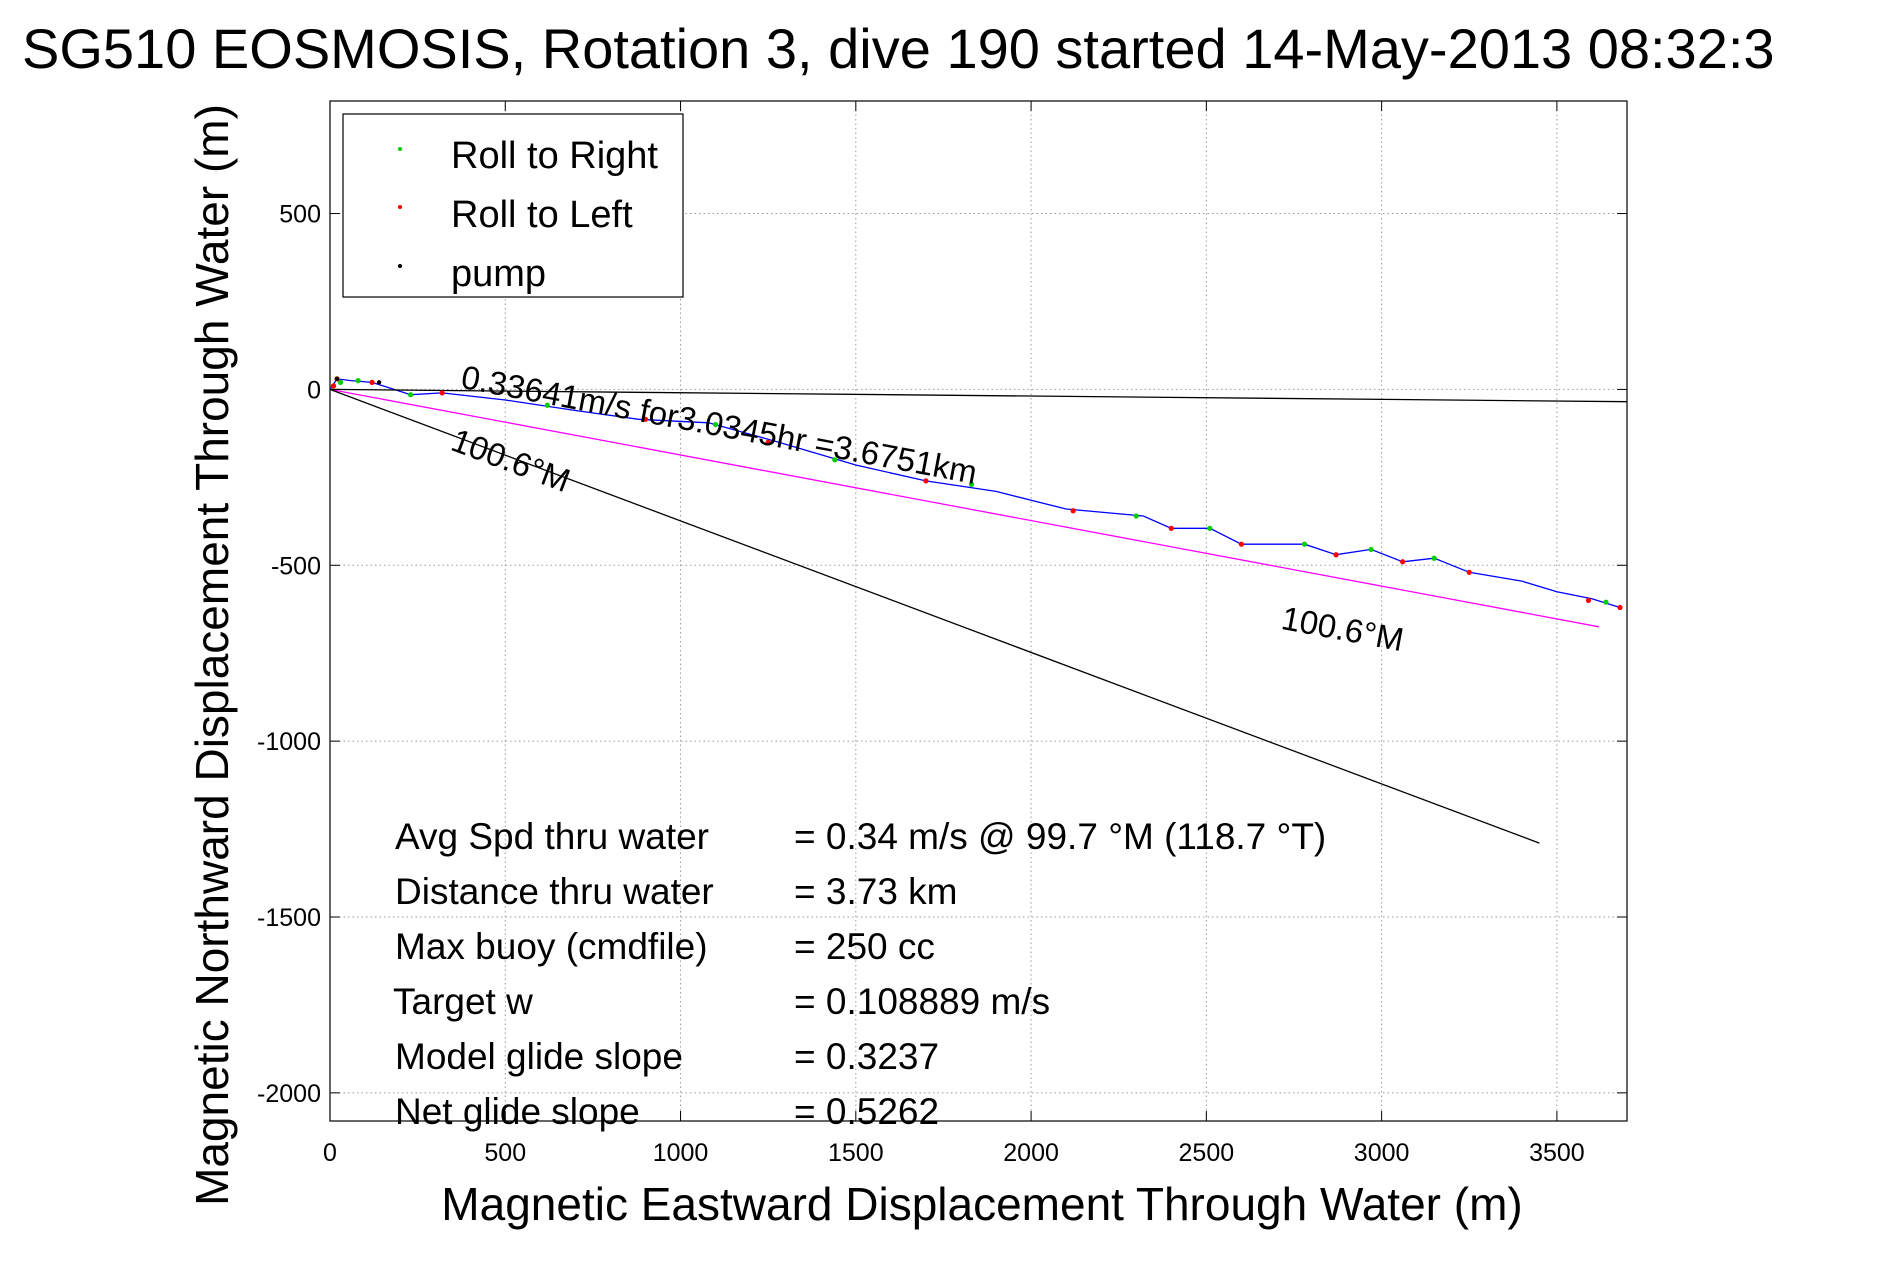 The width and height of the screenshot is (1891, 1262). Describe the element at coordinates (539, 1056) in the screenshot. I see `stat-label: Model glide slope` at that location.